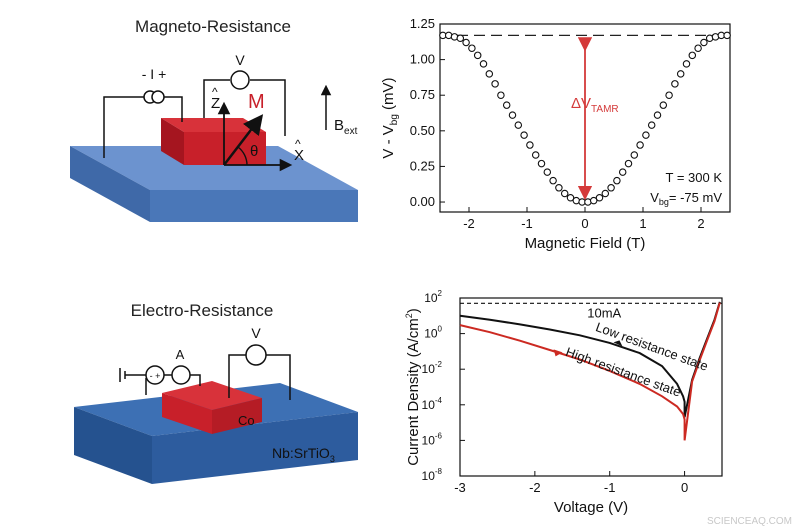  I want to click on z-hat-icon: ^, so click(215, 92).